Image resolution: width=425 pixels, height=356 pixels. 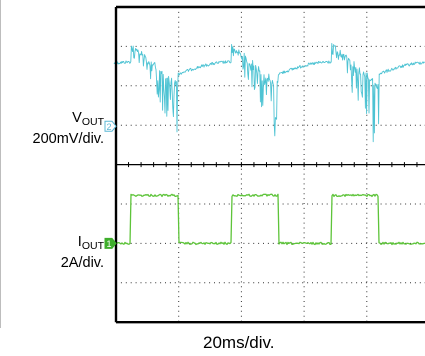 I want to click on image-left-edge, so click(x=0, y=164).